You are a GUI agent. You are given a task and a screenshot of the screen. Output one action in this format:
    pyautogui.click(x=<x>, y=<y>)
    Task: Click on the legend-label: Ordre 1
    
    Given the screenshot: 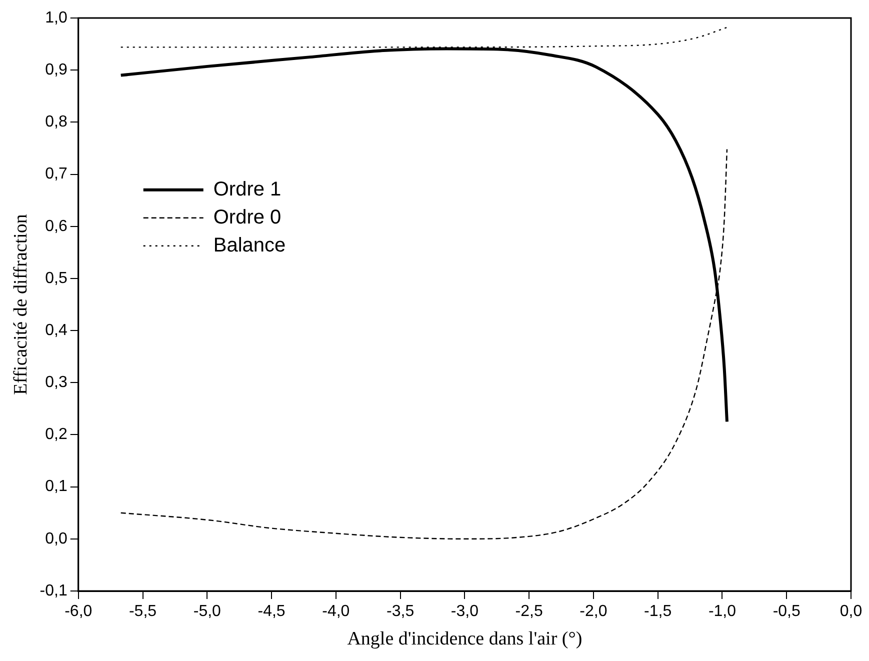 What is the action you would take?
    pyautogui.click(x=247, y=189)
    